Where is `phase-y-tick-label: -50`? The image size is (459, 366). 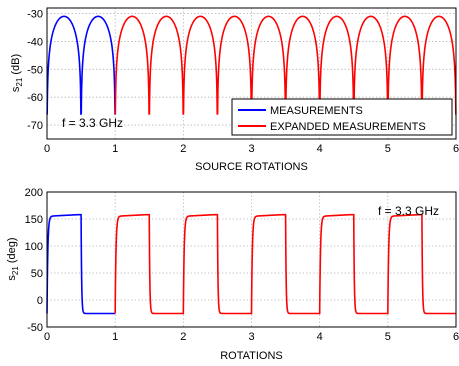 phase-y-tick-label: -50 is located at coordinates (35, 328).